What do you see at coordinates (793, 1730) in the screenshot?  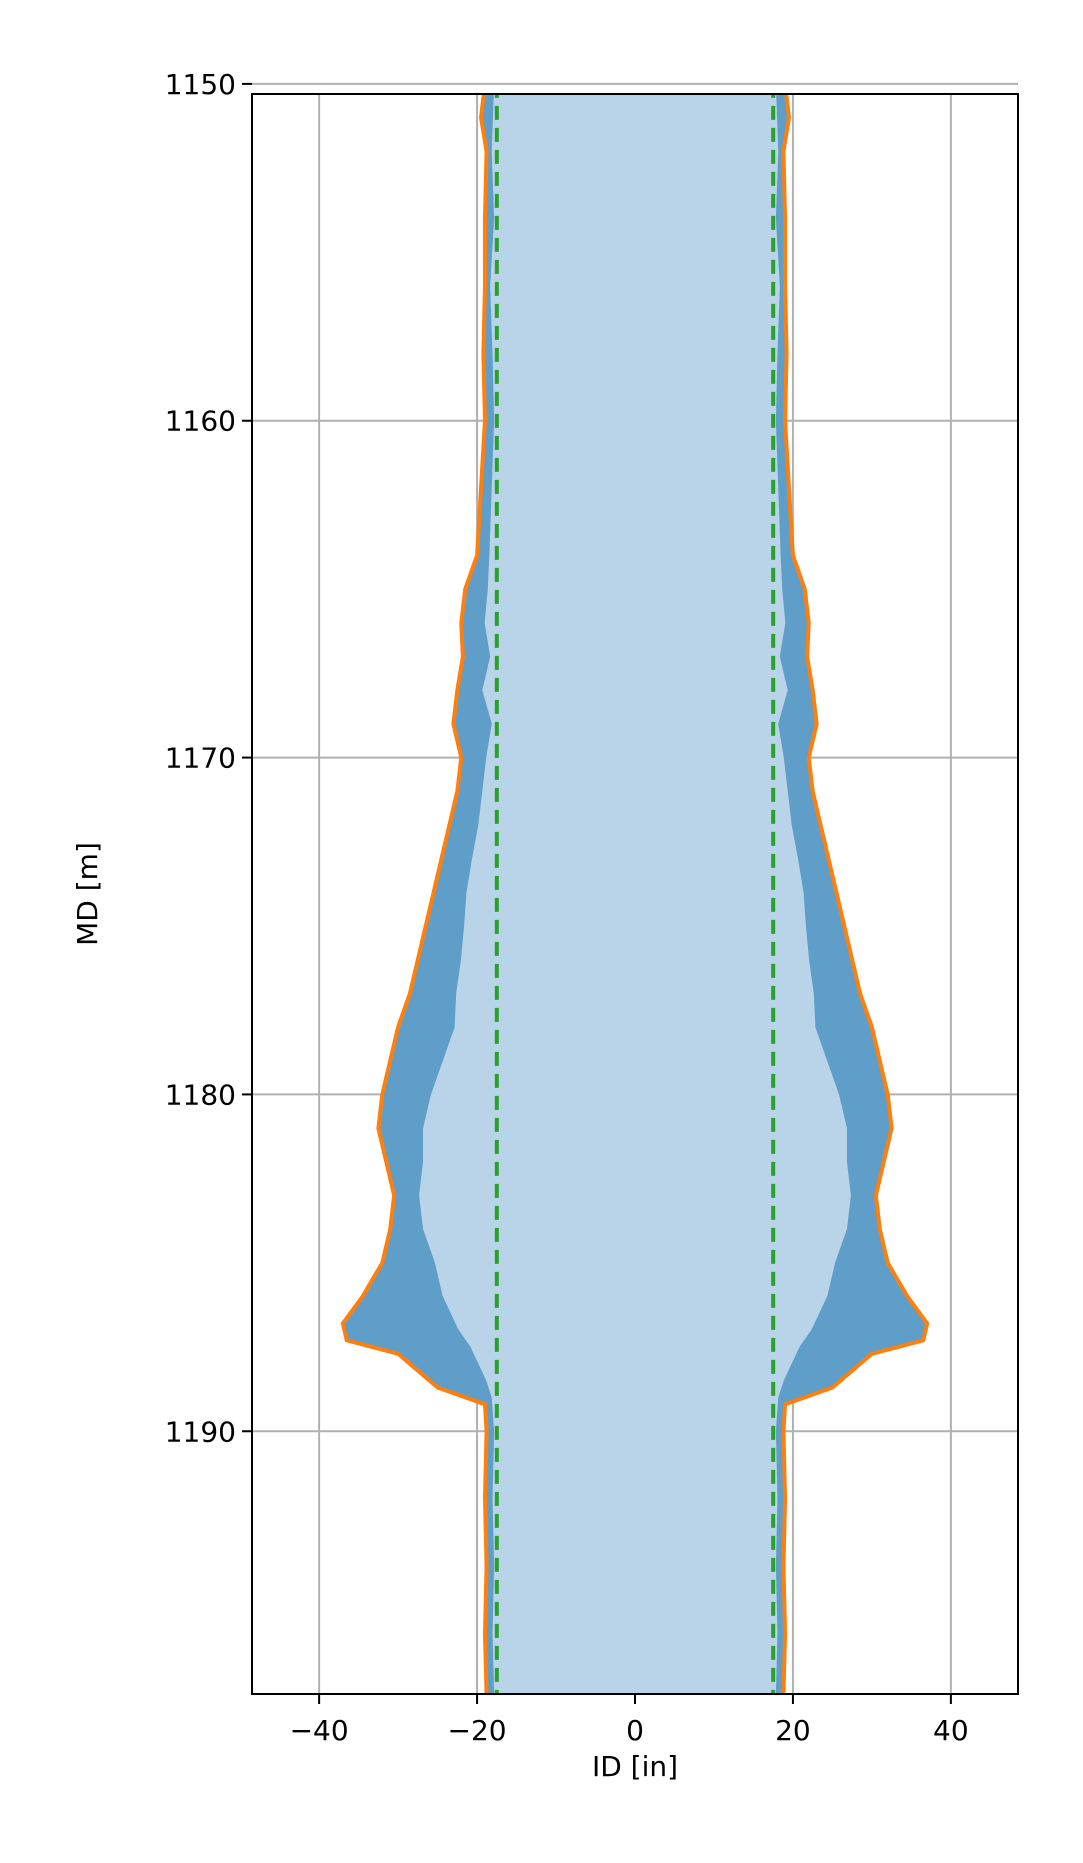 I see `x-tick-label: 20` at bounding box center [793, 1730].